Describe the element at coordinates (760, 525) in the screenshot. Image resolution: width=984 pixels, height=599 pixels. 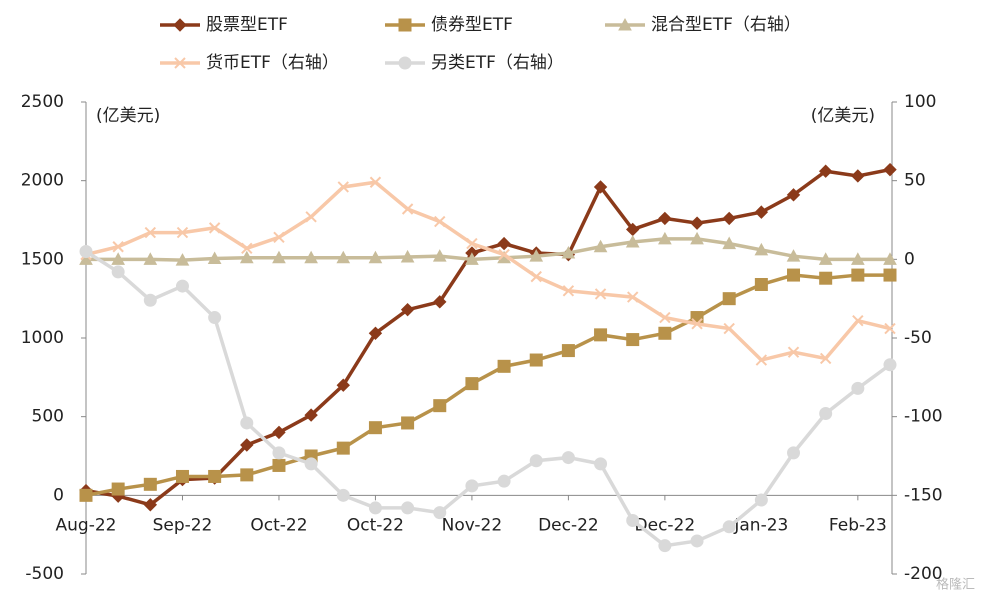
I see `x-tick-label: Jan-23` at that location.